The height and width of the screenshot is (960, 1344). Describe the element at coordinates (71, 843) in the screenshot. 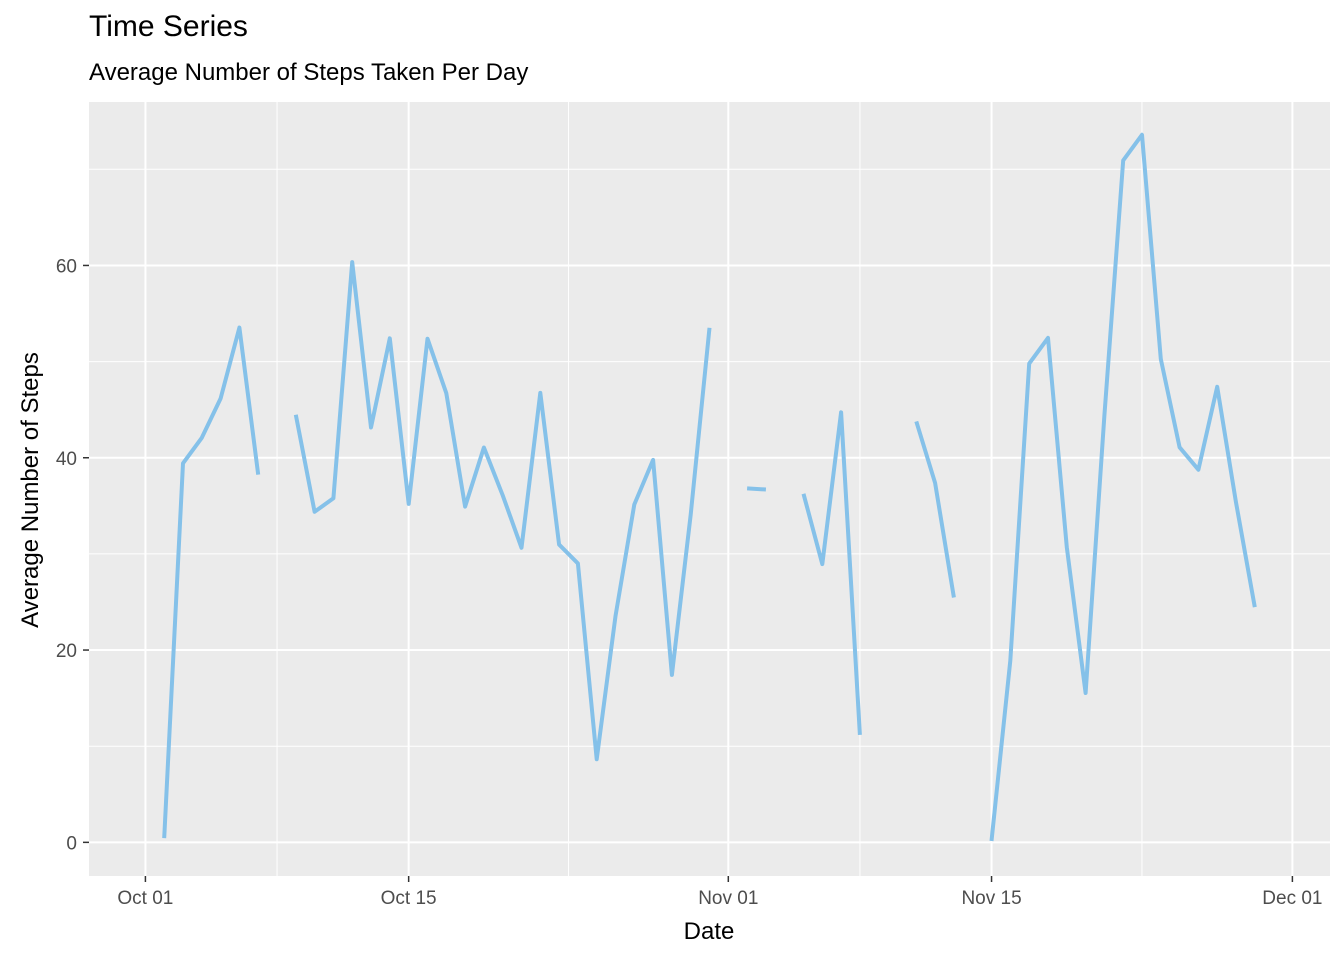

I see `y-tick-label: 0` at that location.